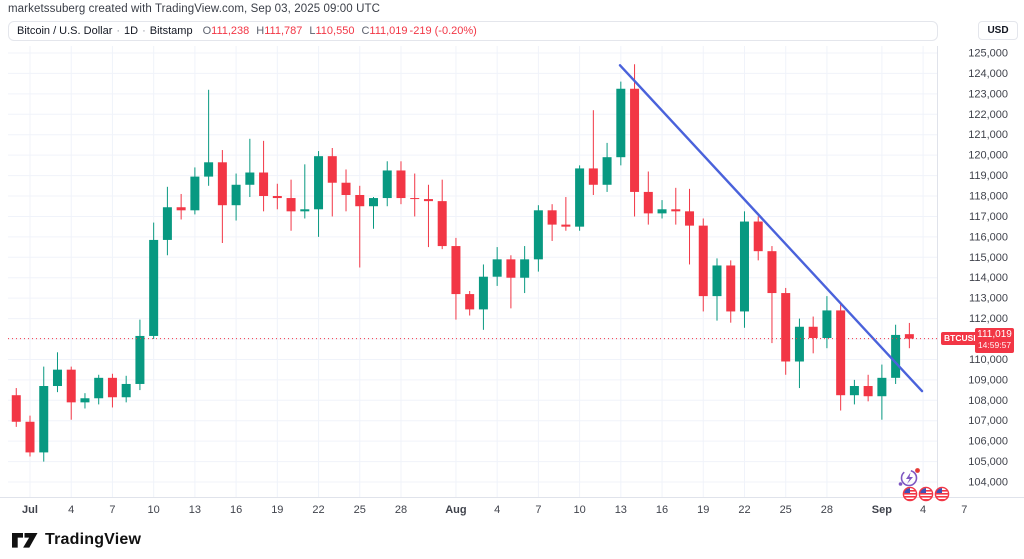 Image resolution: width=1024 pixels, height=559 pixels. Describe the element at coordinates (988, 94) in the screenshot. I see `price-tick-label: 123,000` at that location.